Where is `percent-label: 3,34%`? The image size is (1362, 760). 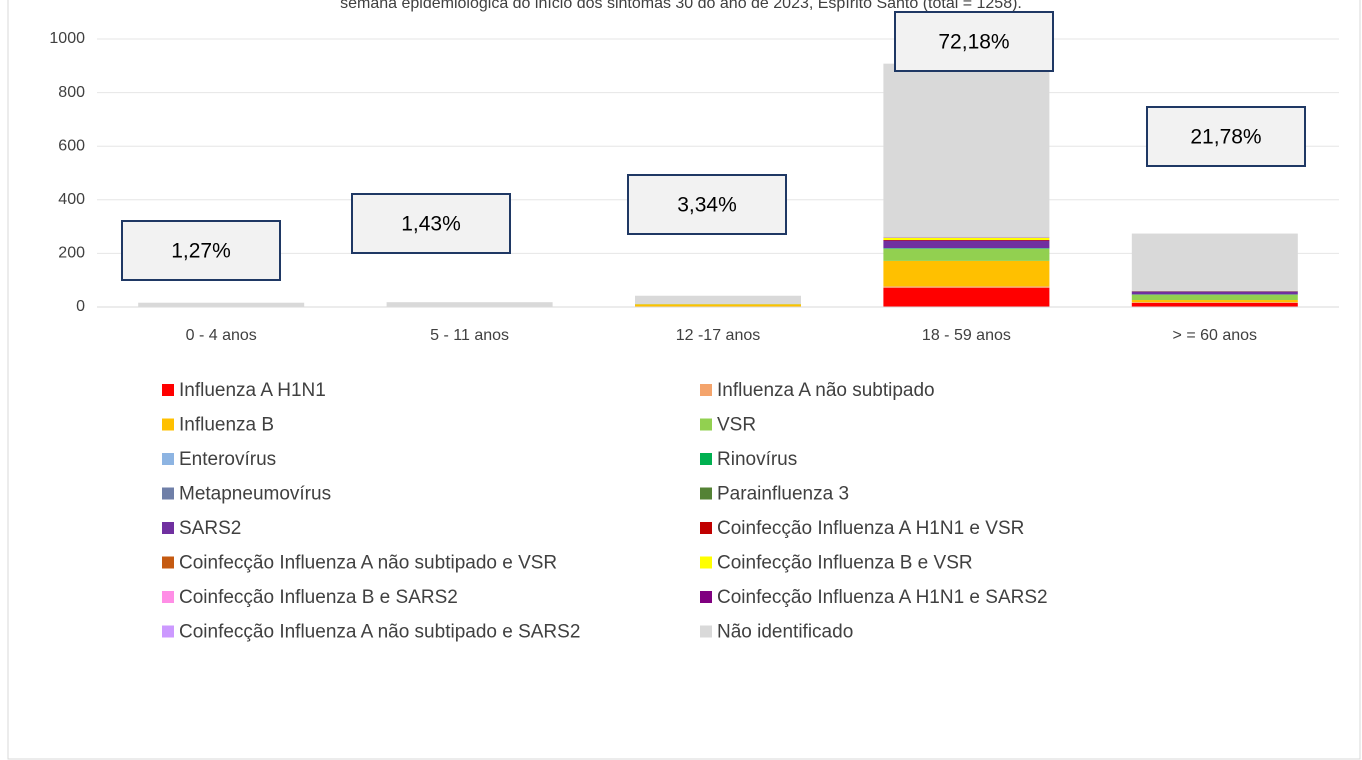 percent-label: 3,34% is located at coordinates (707, 205).